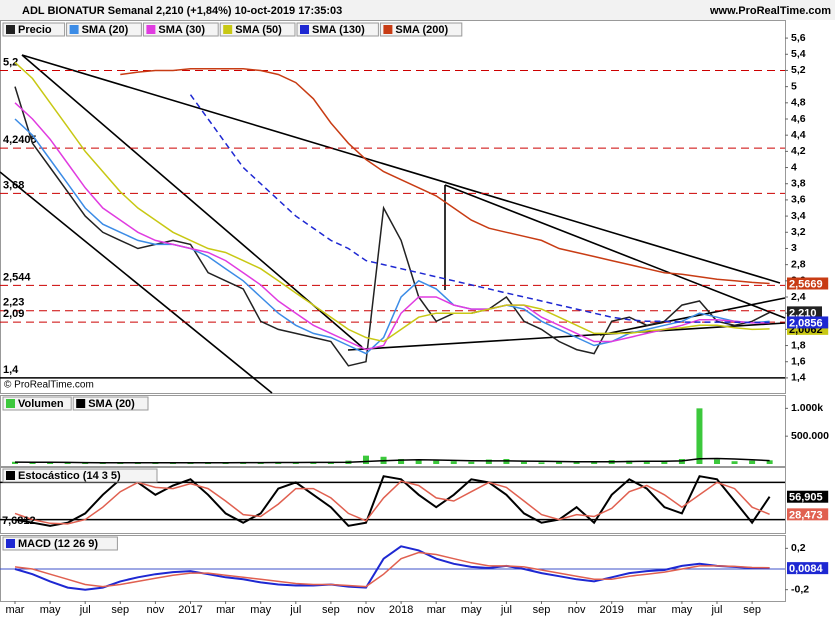 The height and width of the screenshot is (620, 835). What do you see at coordinates (69, 476) in the screenshot?
I see `legend-label: Estocástico (14 3 5)` at bounding box center [69, 476].